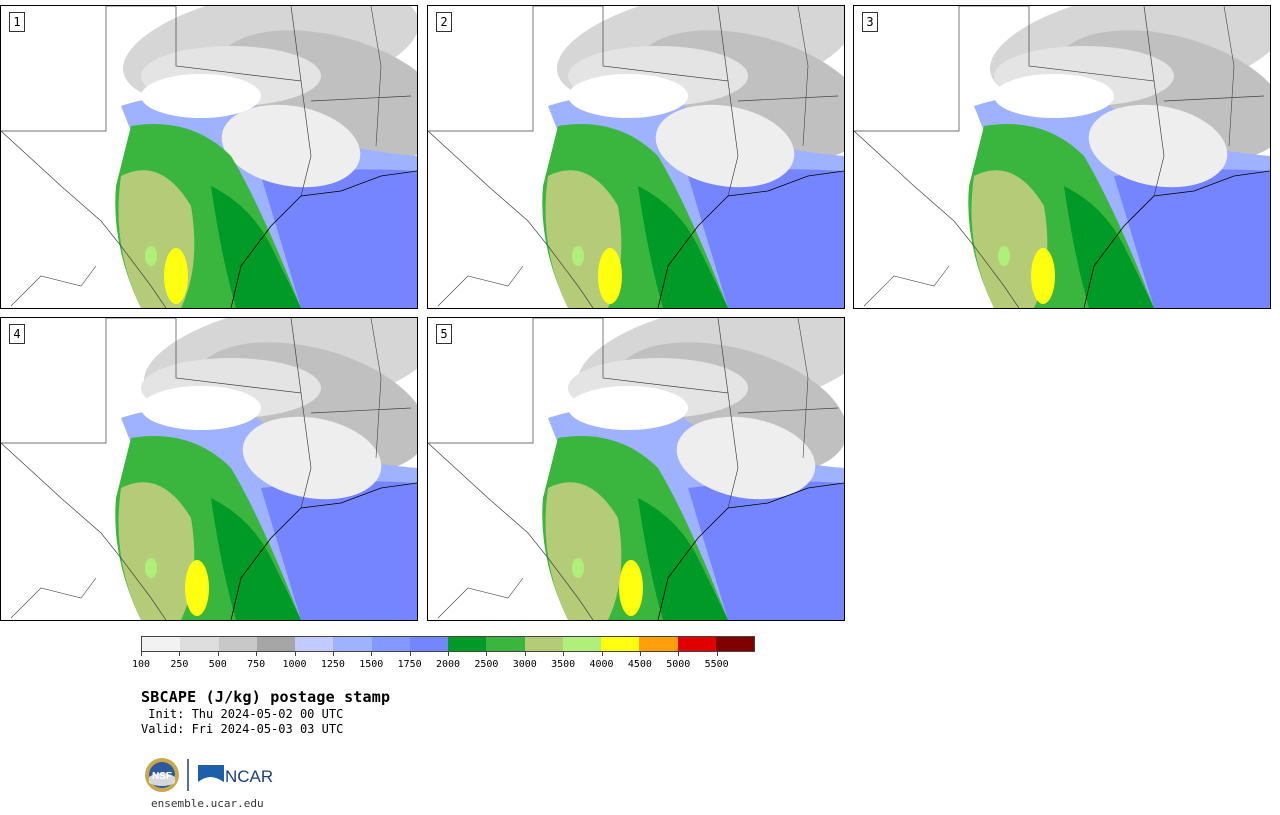 Image resolution: width=1280 pixels, height=815 pixels. I want to click on sbcape-colorbar, so click(448, 644).